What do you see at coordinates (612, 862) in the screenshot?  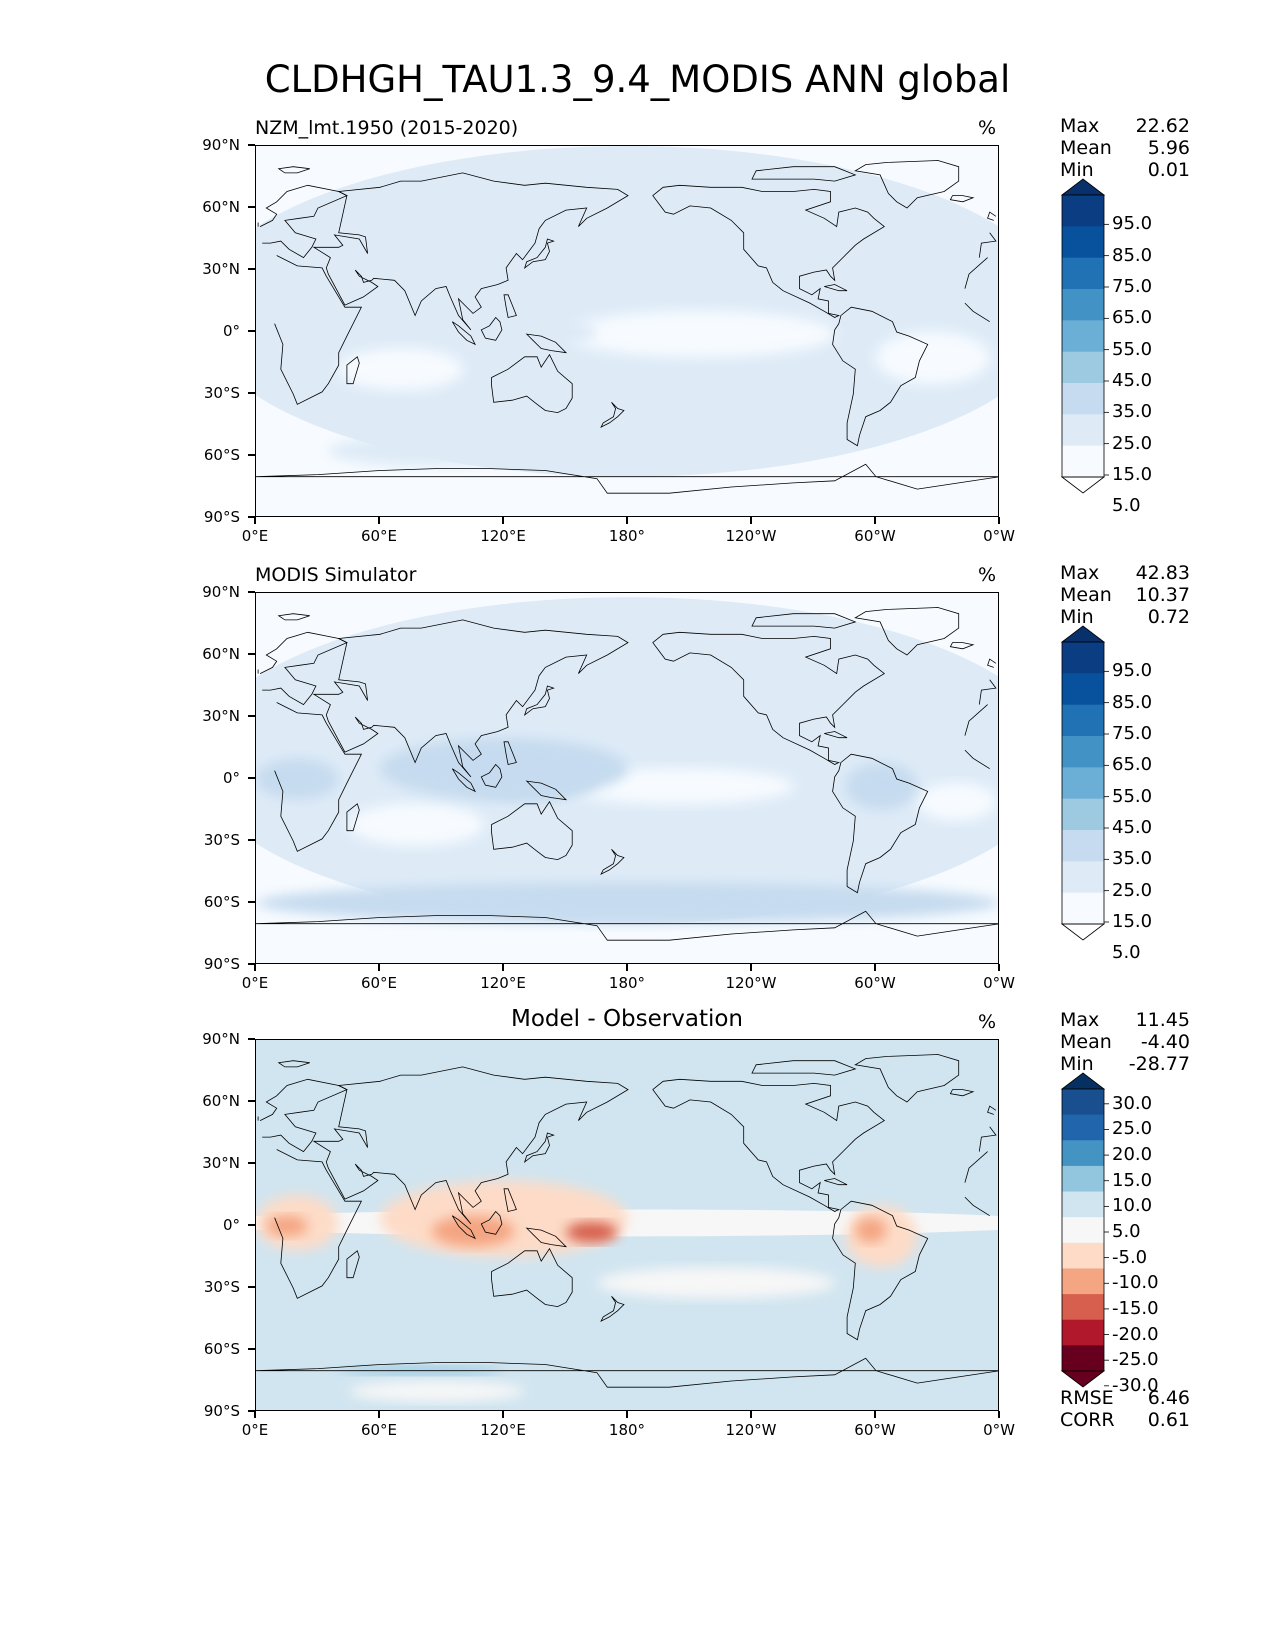 I see `coastline-newZealand` at bounding box center [612, 862].